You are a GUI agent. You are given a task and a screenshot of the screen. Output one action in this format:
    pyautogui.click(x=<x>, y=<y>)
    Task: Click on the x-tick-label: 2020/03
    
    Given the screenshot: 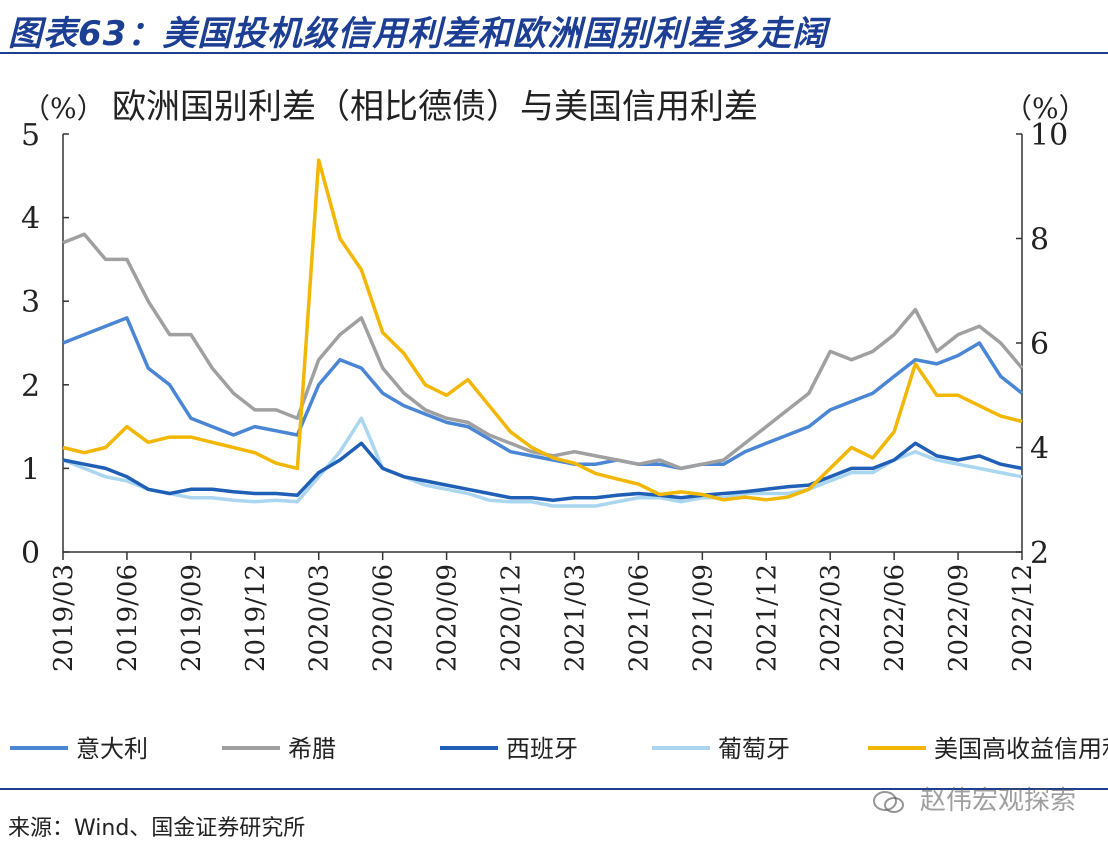 What is the action you would take?
    pyautogui.click(x=320, y=618)
    